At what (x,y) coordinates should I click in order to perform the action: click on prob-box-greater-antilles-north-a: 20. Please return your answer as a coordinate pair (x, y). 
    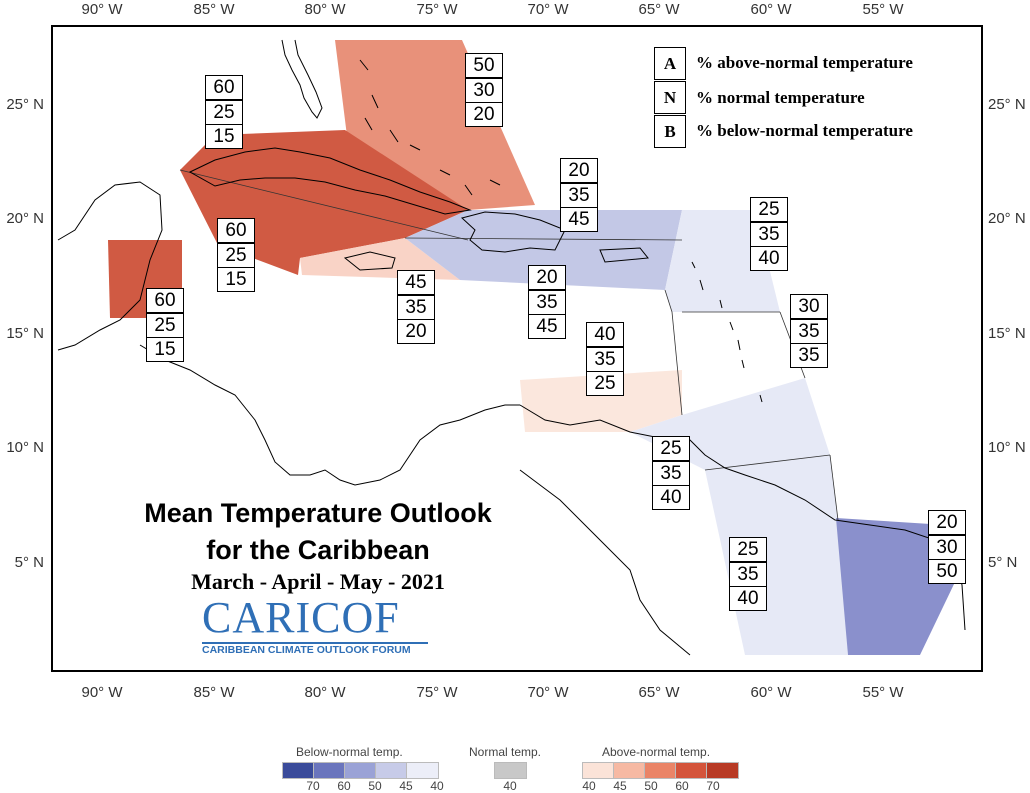
    Looking at the image, I should click on (579, 170).